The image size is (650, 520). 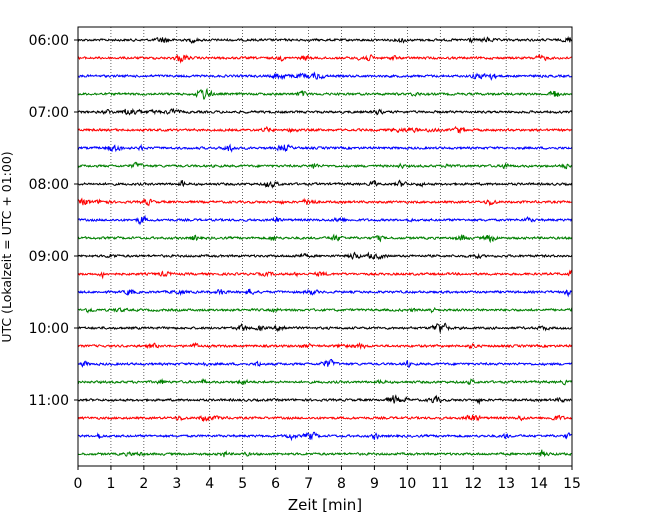 What do you see at coordinates (209, 484) in the screenshot?
I see `x-tick-label: 4` at bounding box center [209, 484].